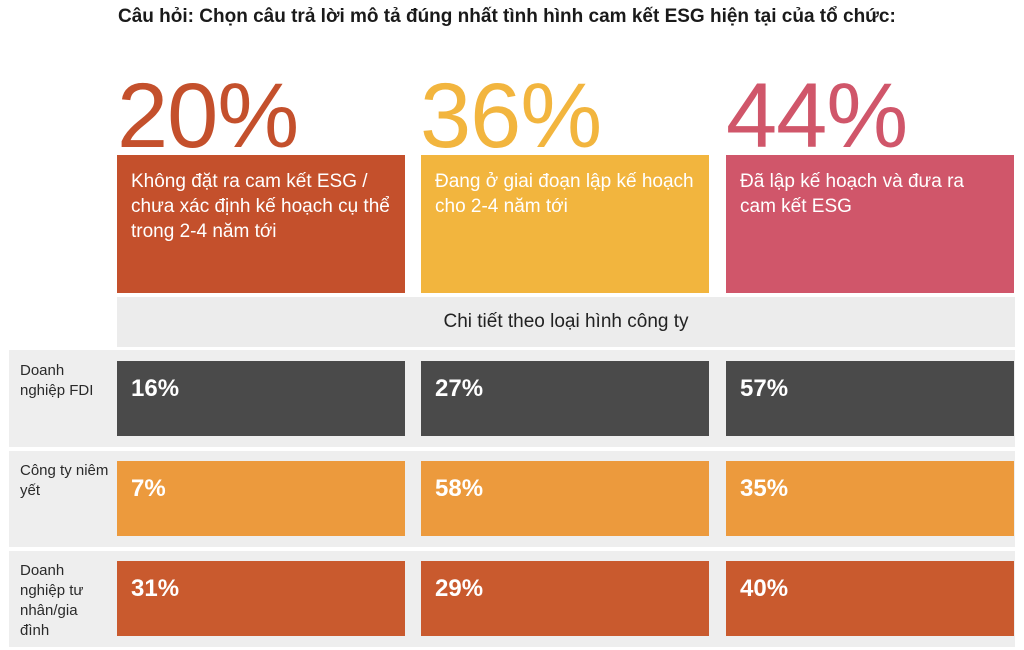  Describe the element at coordinates (852, 194) in the screenshot. I see `category-label-3: Đã lập kế hoạch và đưa ra cam kết ESG` at that location.